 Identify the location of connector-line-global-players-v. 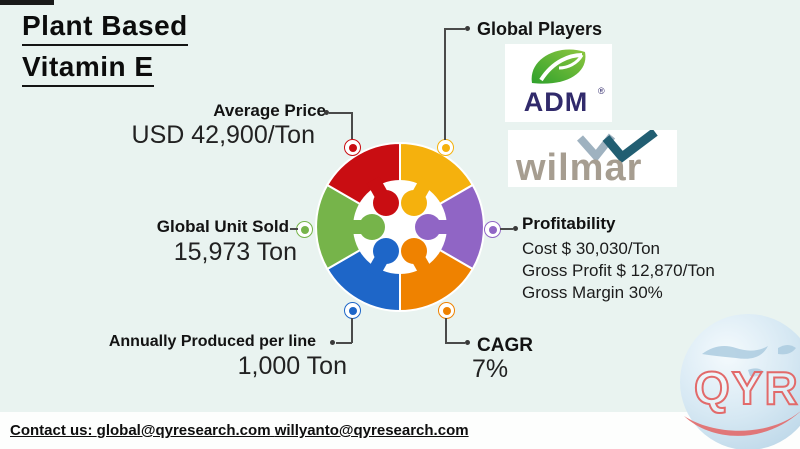
(445, 84).